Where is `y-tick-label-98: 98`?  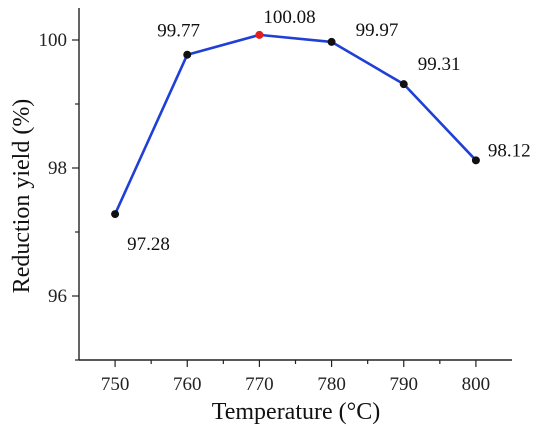
y-tick-label-98: 98 is located at coordinates (57, 168).